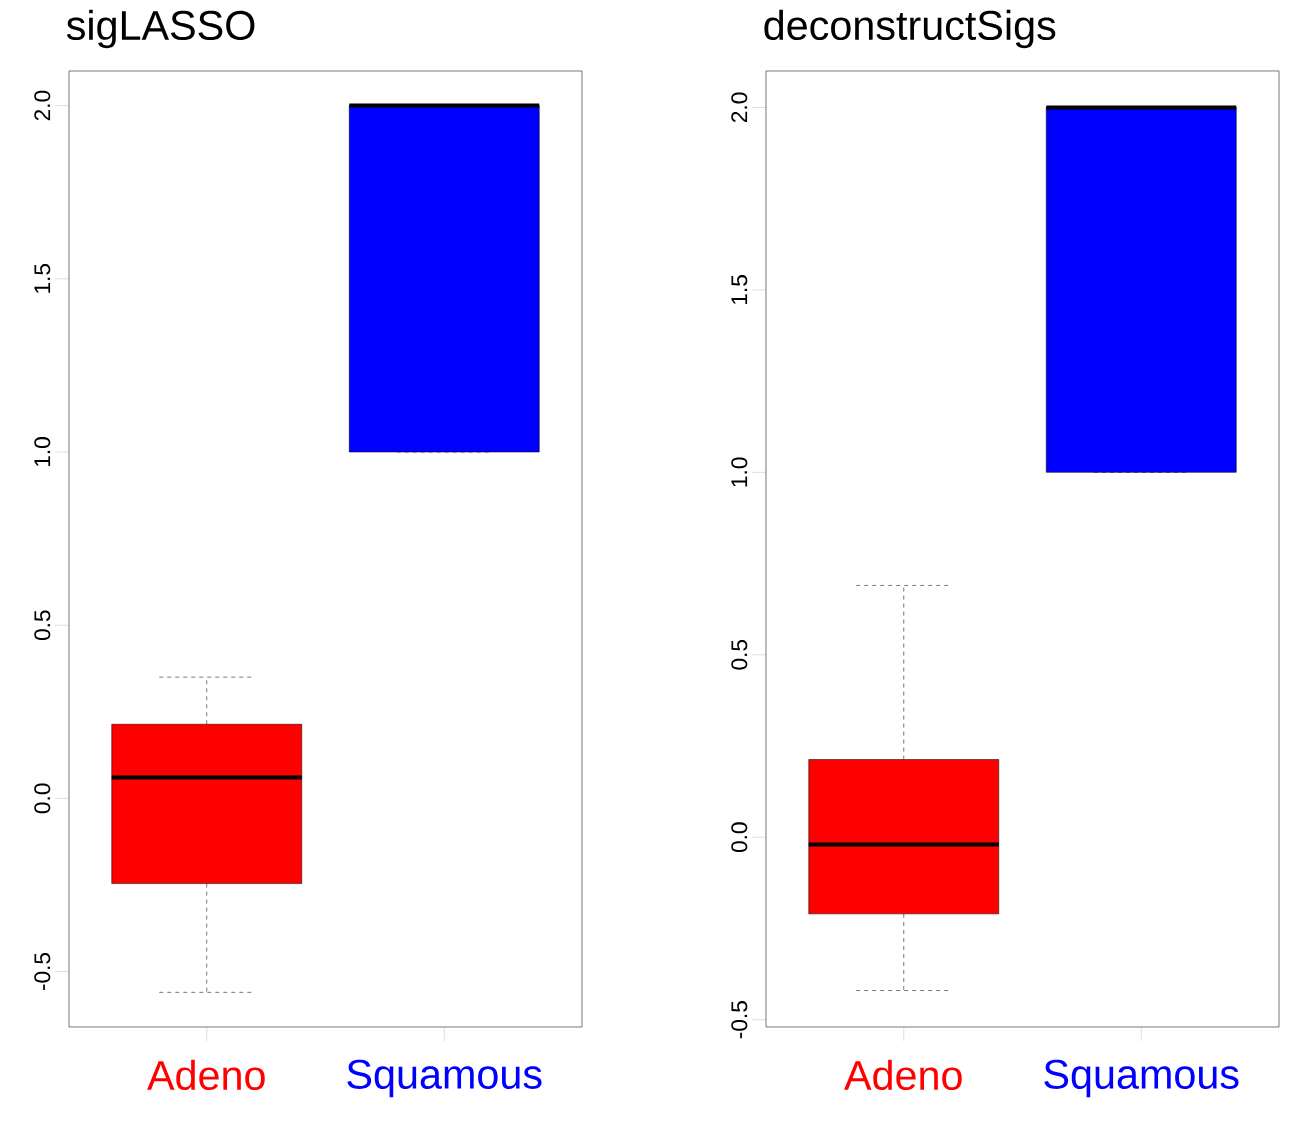 The width and height of the screenshot is (1289, 1135). Describe the element at coordinates (910, 29) in the screenshot. I see `chart-title: deconstructSigs` at that location.